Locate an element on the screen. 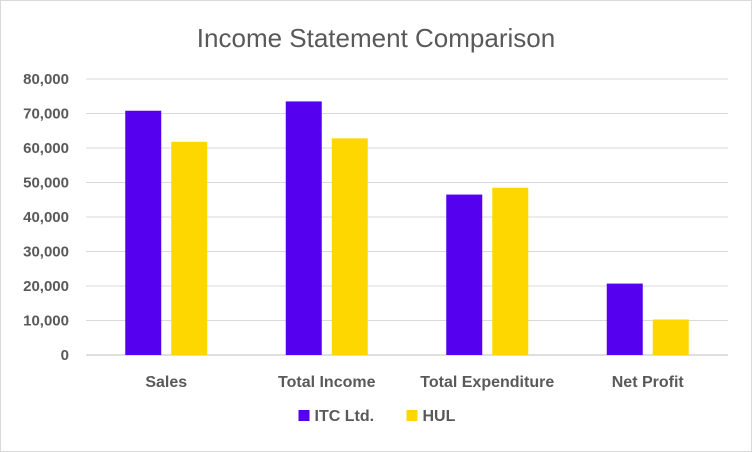  legend-item: ITC Ltd. is located at coordinates (336, 416).